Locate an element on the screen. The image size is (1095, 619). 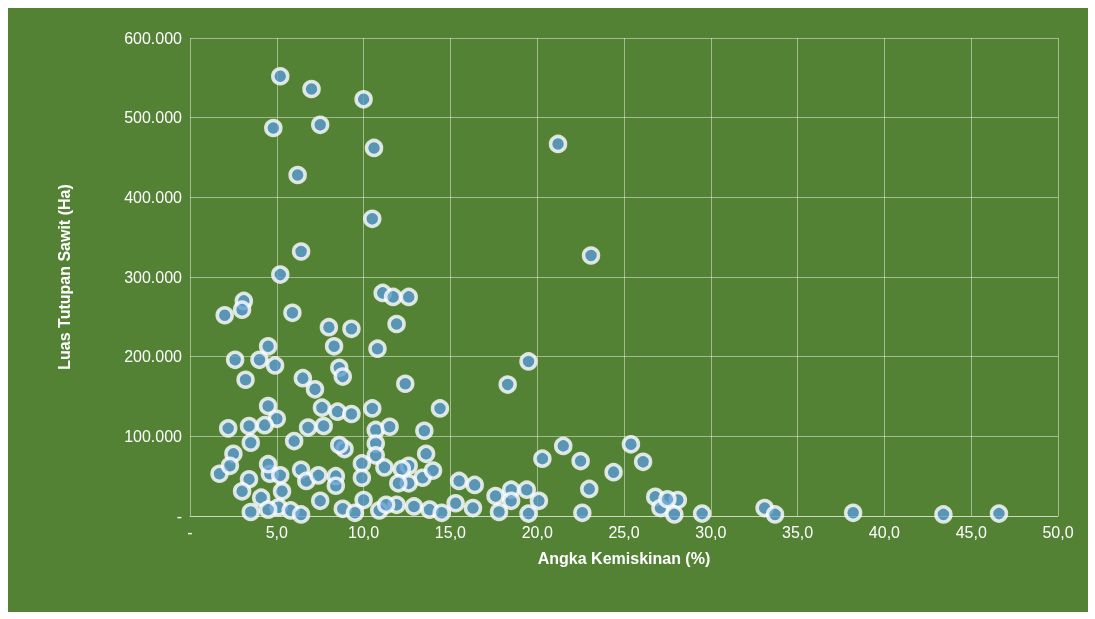
y-tick-label: 100.000 is located at coordinates (153, 436).